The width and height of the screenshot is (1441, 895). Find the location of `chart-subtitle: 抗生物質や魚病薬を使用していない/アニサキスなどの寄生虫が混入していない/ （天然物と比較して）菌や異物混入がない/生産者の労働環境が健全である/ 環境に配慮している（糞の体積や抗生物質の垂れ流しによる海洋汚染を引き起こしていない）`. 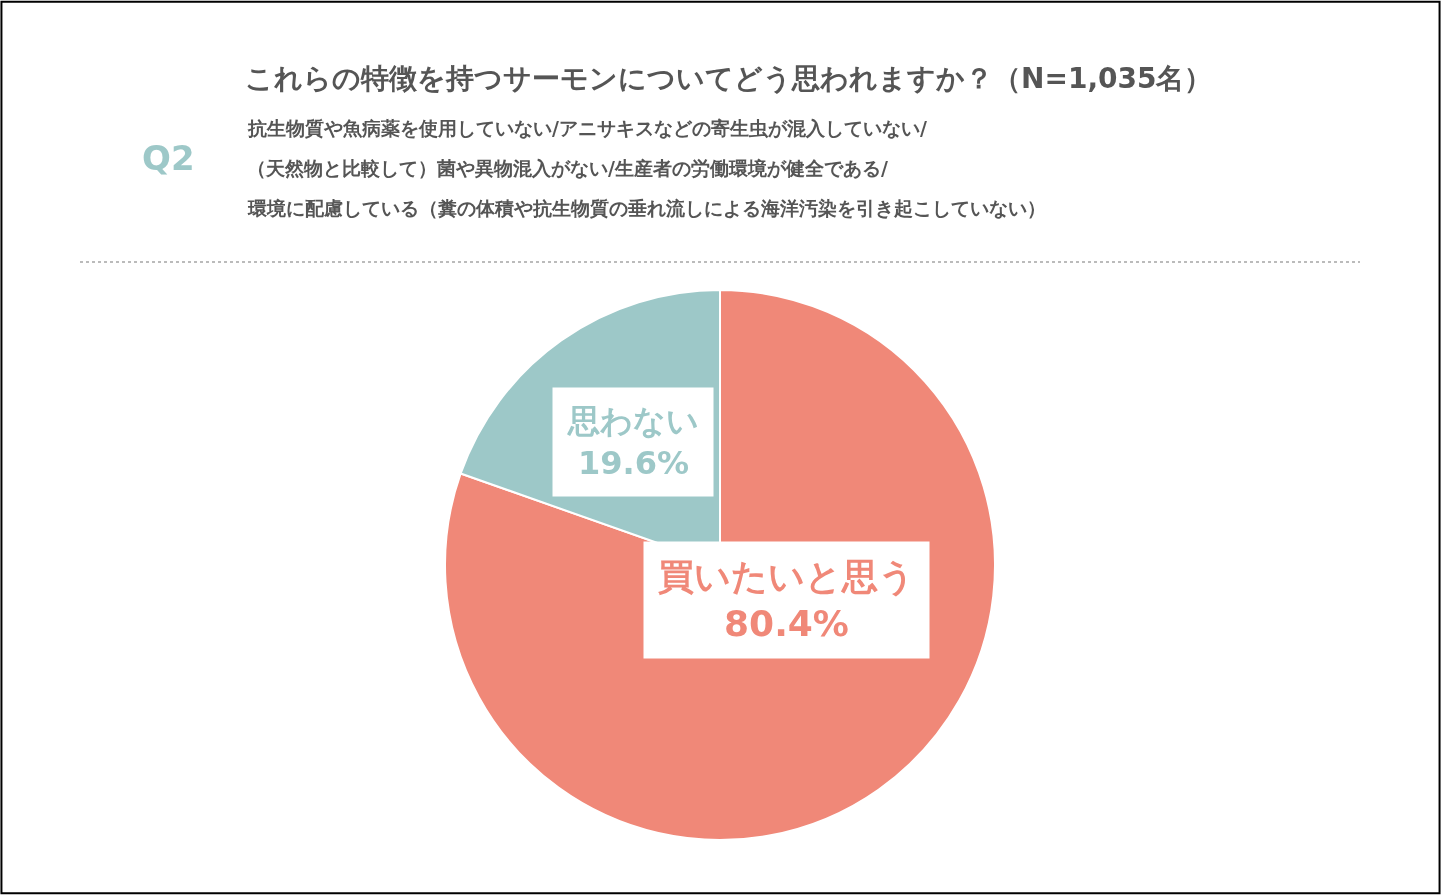

chart-subtitle: 抗生物質や魚病薬を使用していない/アニサキスなどの寄生虫が混入していない/ （天然物と比較して）菌や異物混入がない/生産者の労働環境が健全である/ 環境に配慮している（糞の体積や抗生物質の垂れ流しによる海洋汚染を引き起こしていない） is located at coordinates (646, 168).